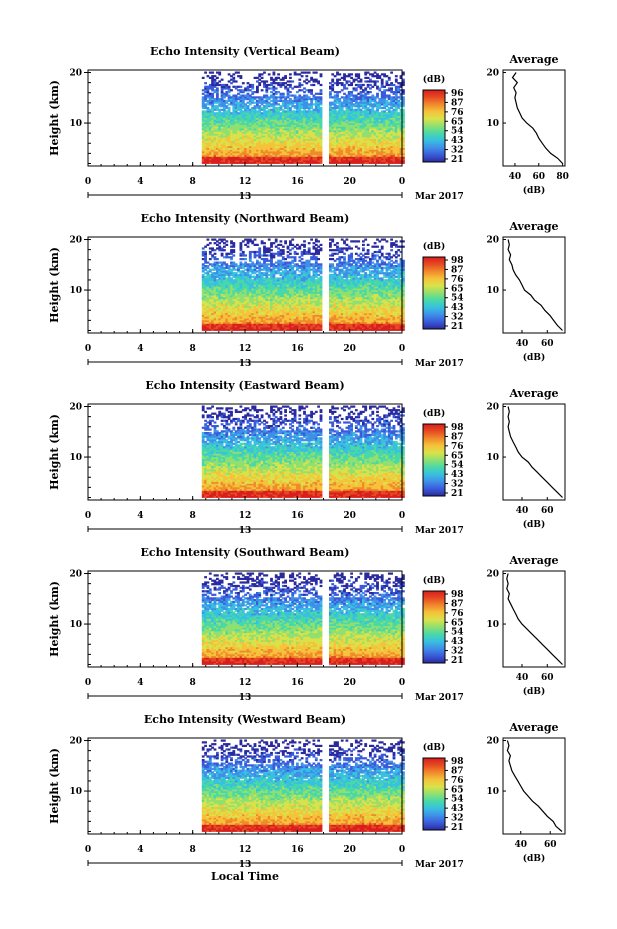 Image resolution: width=617 pixels, height=929 pixels. Describe the element at coordinates (515, 177) in the screenshot. I see `average-x-tick-label: 40` at that location.